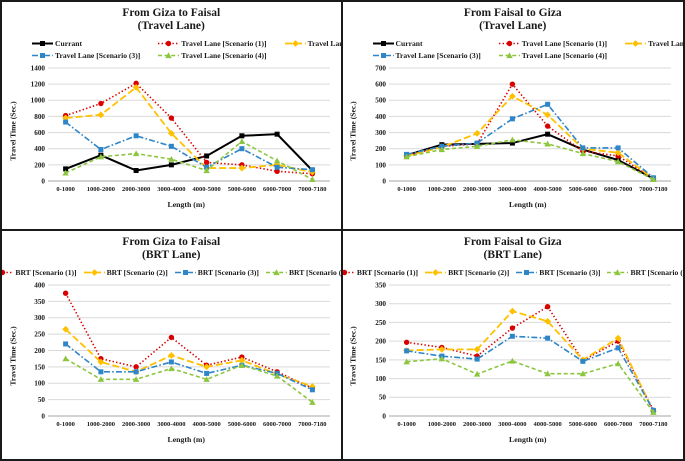 Image resolution: width=685 pixels, height=461 pixels. What do you see at coordinates (547, 424) in the screenshot?
I see `x-tick-label: 4000-5000` at bounding box center [547, 424].